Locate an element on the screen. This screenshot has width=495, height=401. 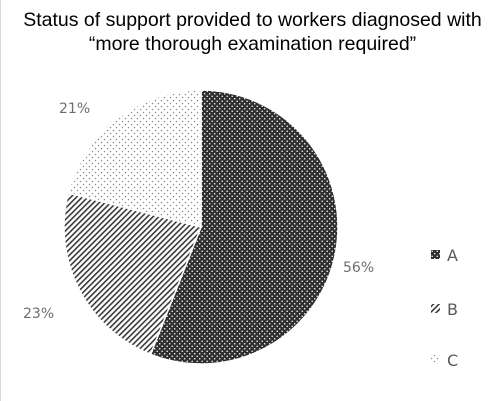
legend-item-b: B is located at coordinates (444, 309).